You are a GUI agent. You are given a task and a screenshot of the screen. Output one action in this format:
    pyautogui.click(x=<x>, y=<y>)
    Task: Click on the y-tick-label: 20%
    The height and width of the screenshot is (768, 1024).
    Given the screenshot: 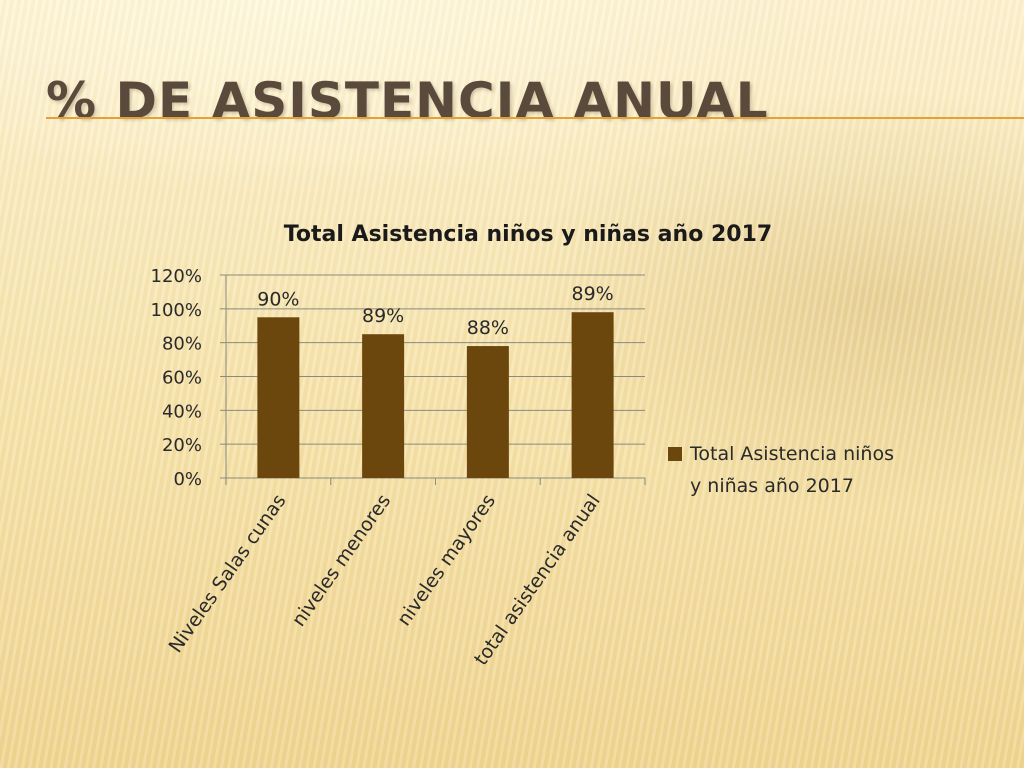 What is the action you would take?
    pyautogui.click(x=182, y=445)
    